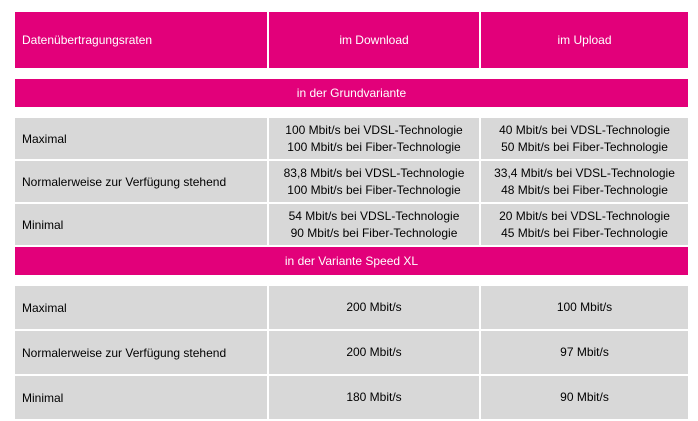 The width and height of the screenshot is (698, 421). I want to click on cell-line: 90 Mbit/s bei Fiber-Technologie, so click(374, 232).